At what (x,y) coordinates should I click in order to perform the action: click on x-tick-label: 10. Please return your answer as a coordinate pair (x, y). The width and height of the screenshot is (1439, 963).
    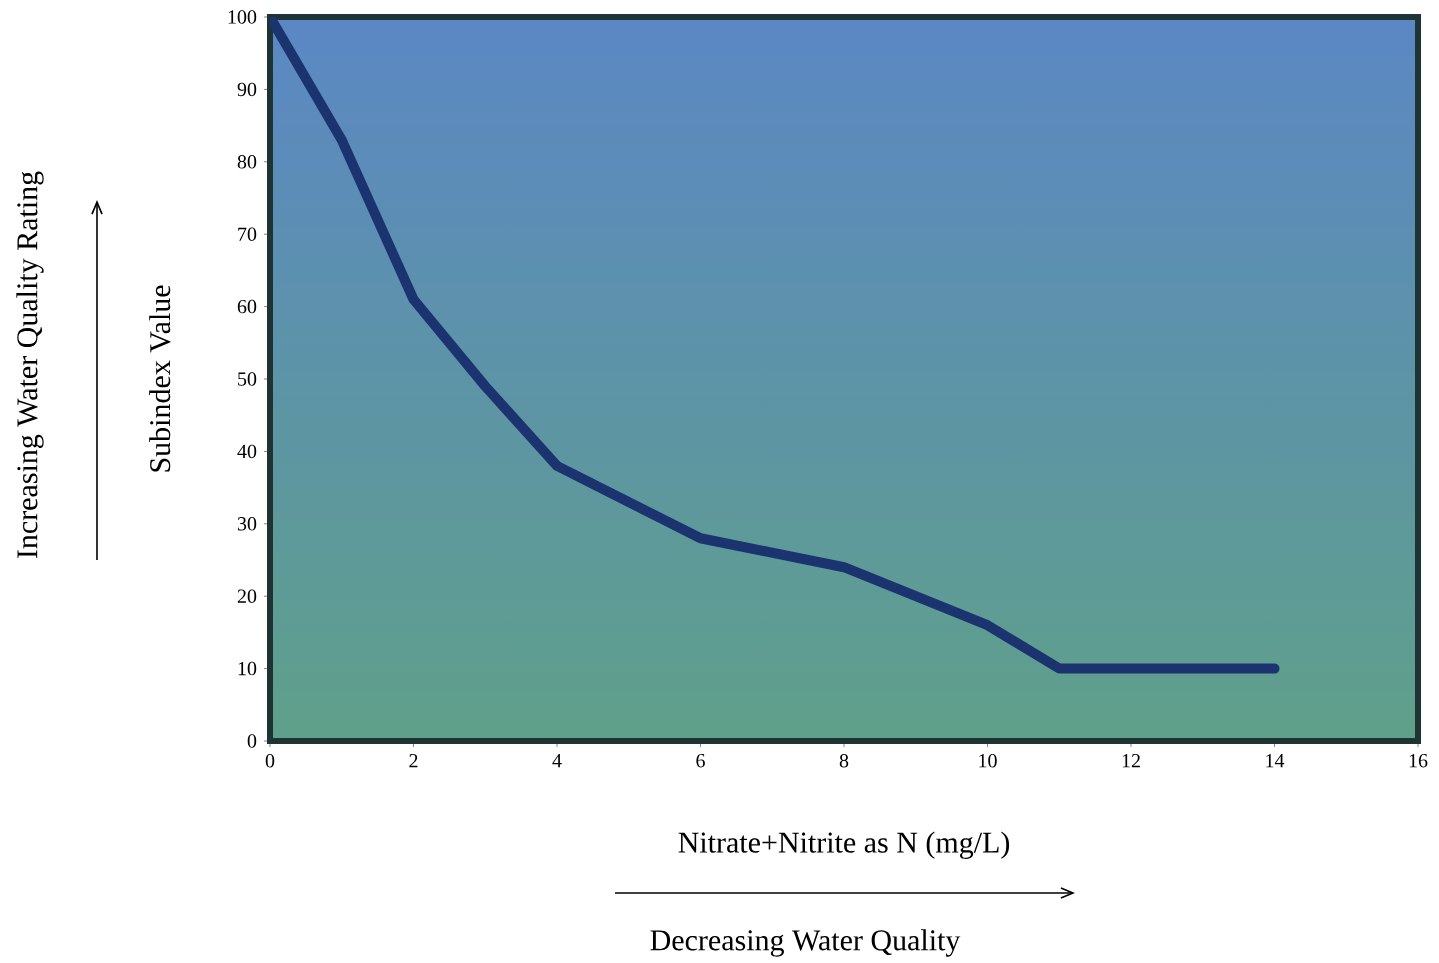
    Looking at the image, I should click on (988, 761).